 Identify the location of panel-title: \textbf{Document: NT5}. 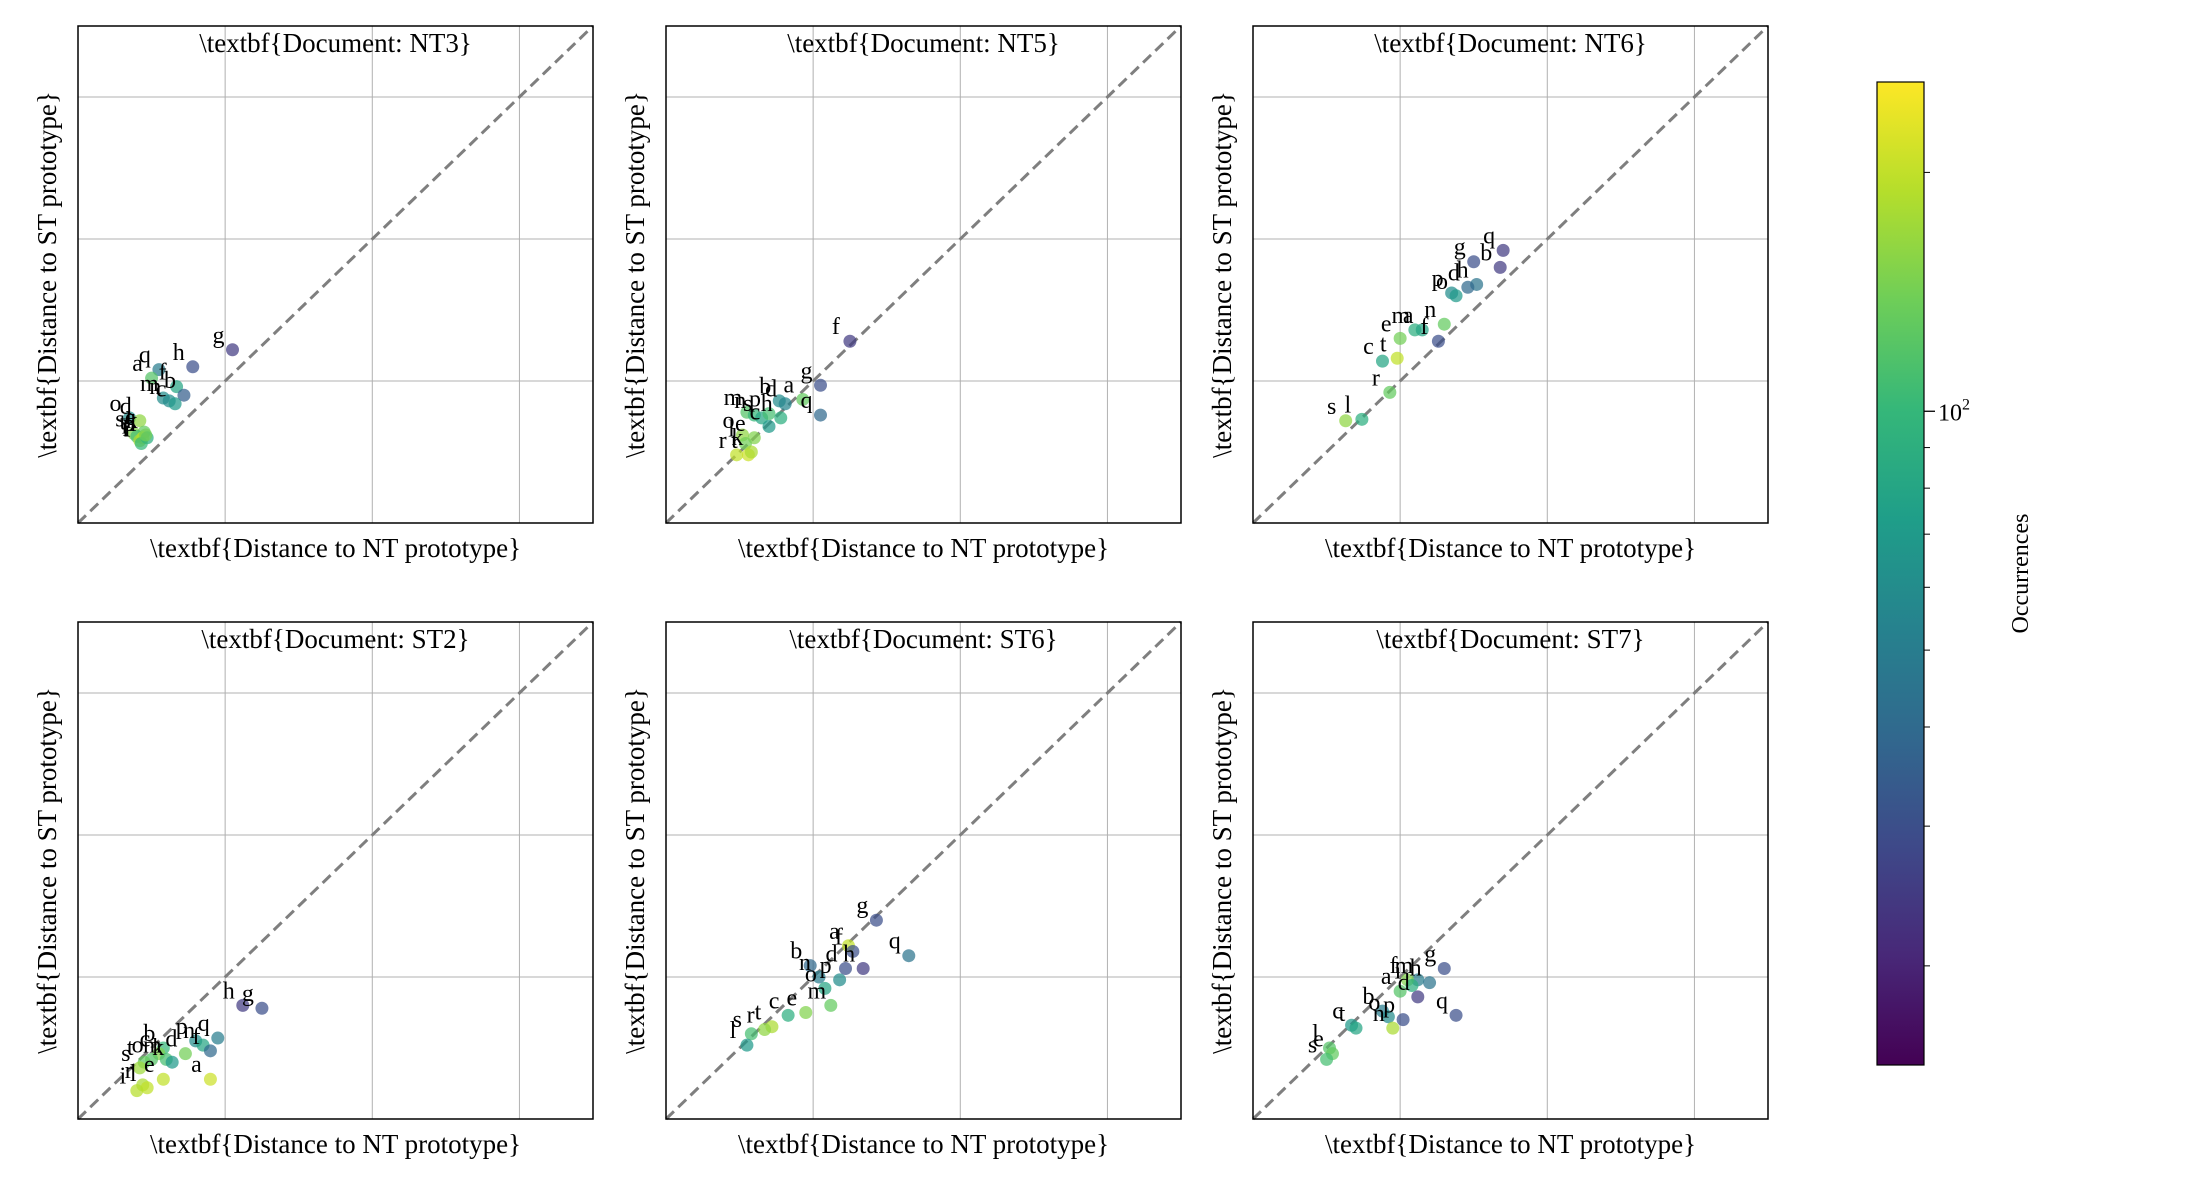
(923, 43).